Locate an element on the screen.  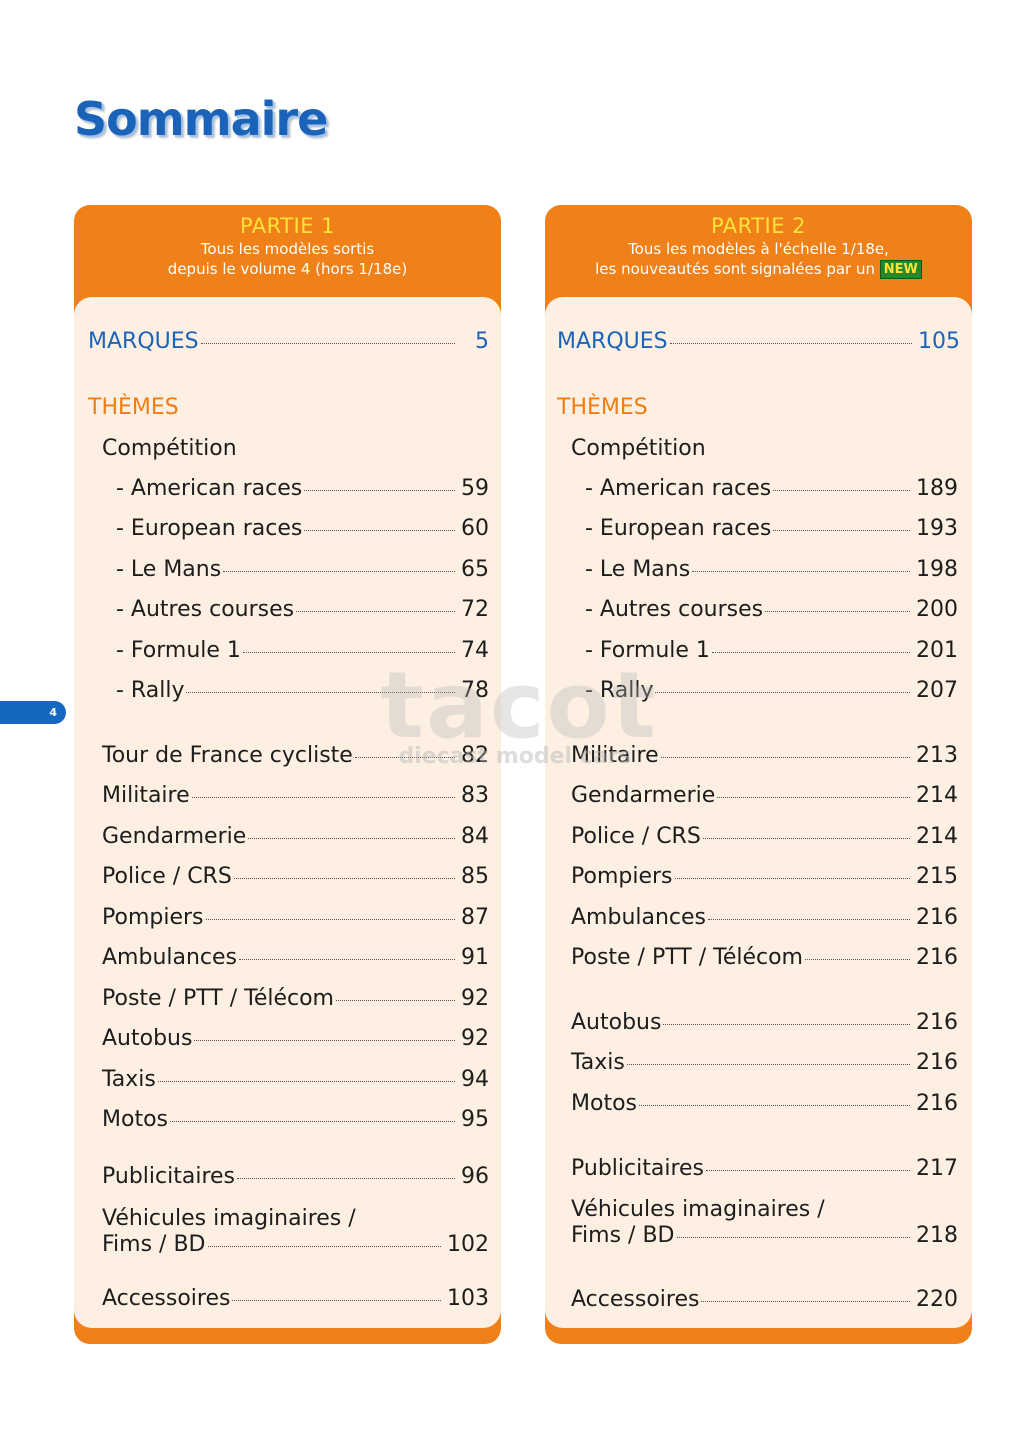
toc-entry-accessoires: Accessoires 103 is located at coordinates (295, 1298).